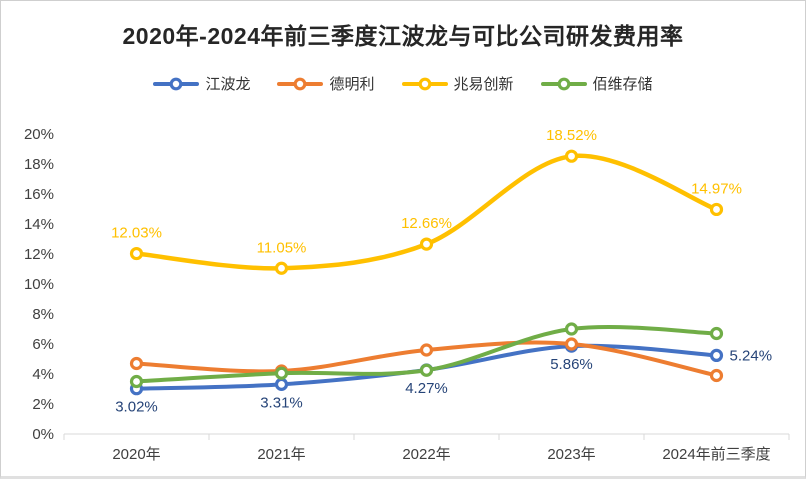 The width and height of the screenshot is (806, 479). I want to click on chart-legend: 江波龙 德明利 兆易创新 佰维存储, so click(403, 83).